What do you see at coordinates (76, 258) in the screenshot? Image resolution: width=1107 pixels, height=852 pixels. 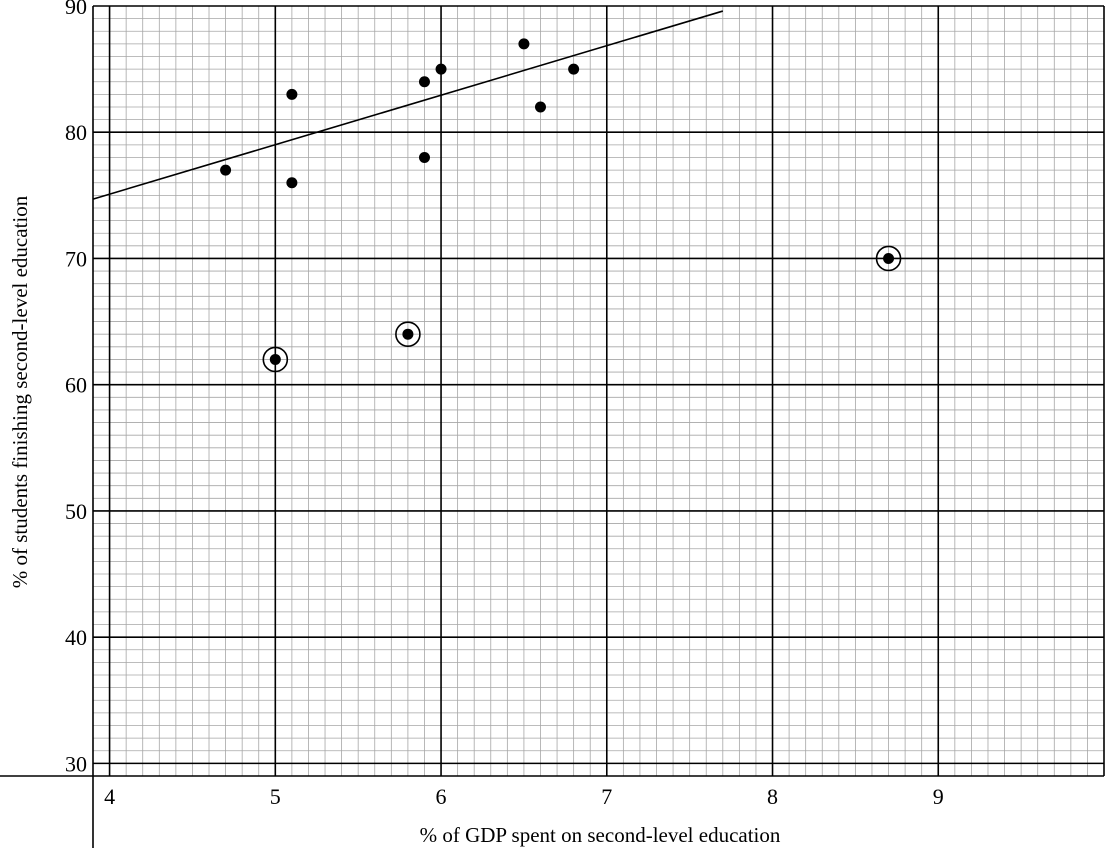 I see `y-tick-label: 70` at bounding box center [76, 258].